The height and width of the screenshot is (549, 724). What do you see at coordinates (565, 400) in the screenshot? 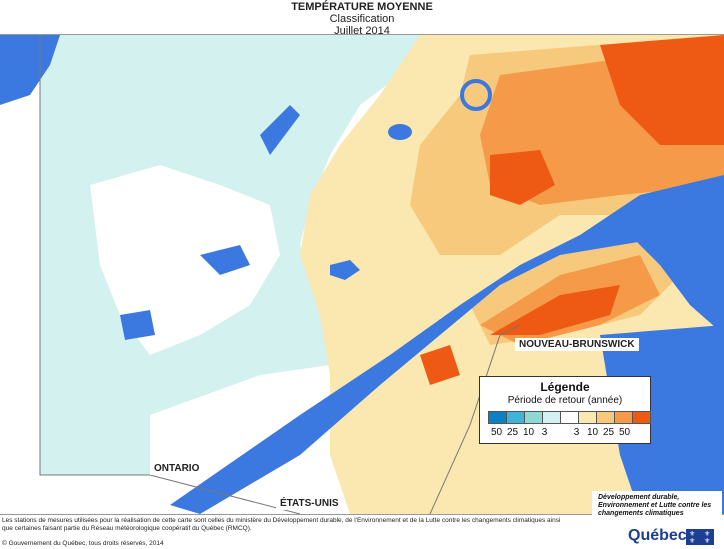
I see `legend-subtitle: Période de retour (année)` at bounding box center [565, 400].